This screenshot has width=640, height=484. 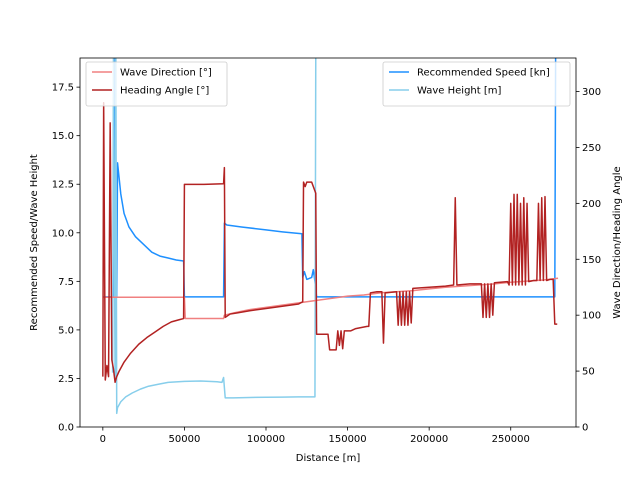 What do you see at coordinates (591, 316) in the screenshot?
I see `y-right-tick-label: 100` at bounding box center [591, 316].